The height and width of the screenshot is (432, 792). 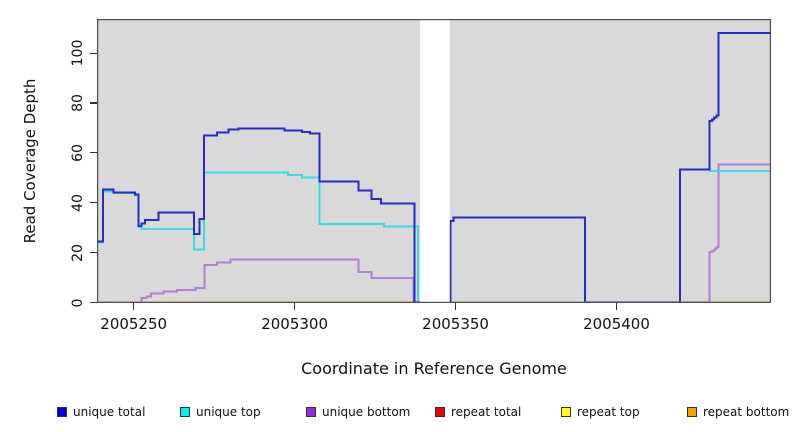 What do you see at coordinates (62, 412) in the screenshot?
I see `legend-swatch-unique-total` at bounding box center [62, 412].